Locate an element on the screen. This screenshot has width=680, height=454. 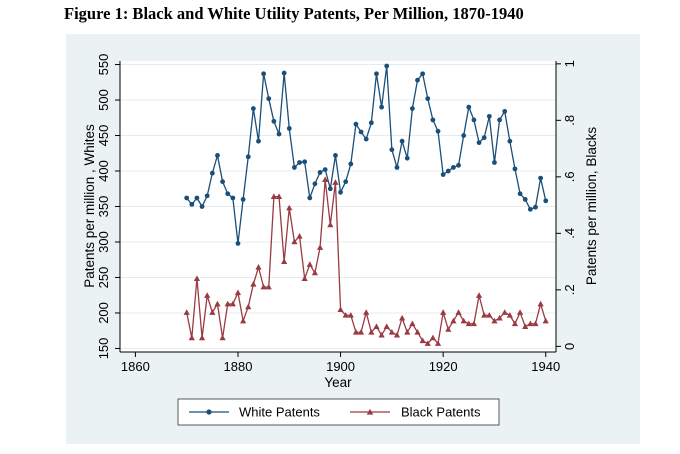
y-left-tick-label: 150 is located at coordinates (103, 349).